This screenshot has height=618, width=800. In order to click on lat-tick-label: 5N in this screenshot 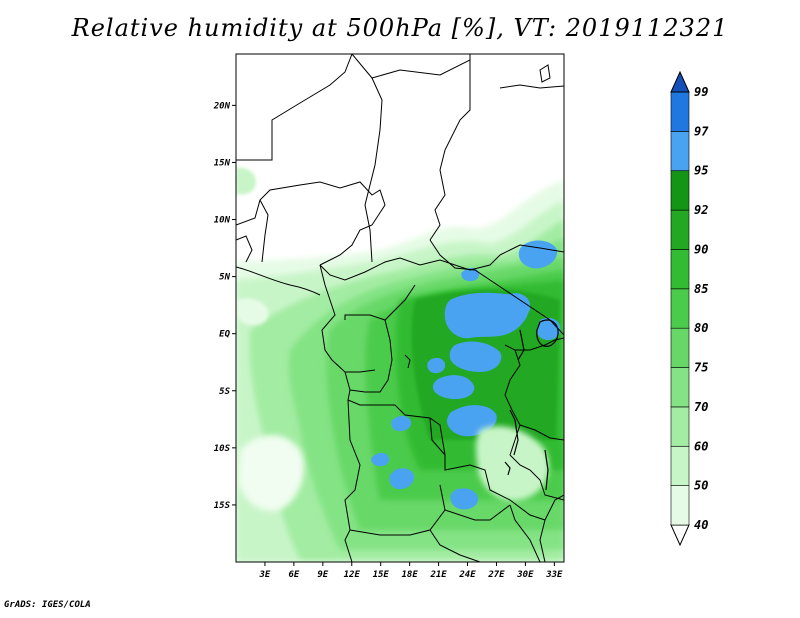, I will do `click(224, 278)`.